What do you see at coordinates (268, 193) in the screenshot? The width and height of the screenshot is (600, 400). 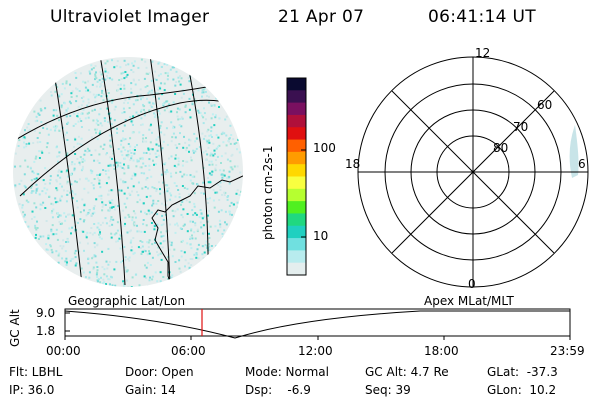 I see `colorbar-unit-label: photon cm-2s-1` at bounding box center [268, 193].